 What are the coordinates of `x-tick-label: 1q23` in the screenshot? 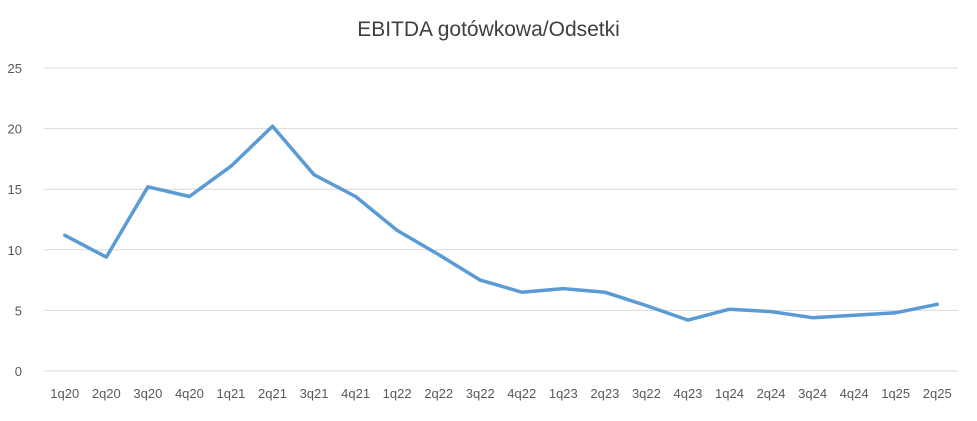 It's located at (563, 393).